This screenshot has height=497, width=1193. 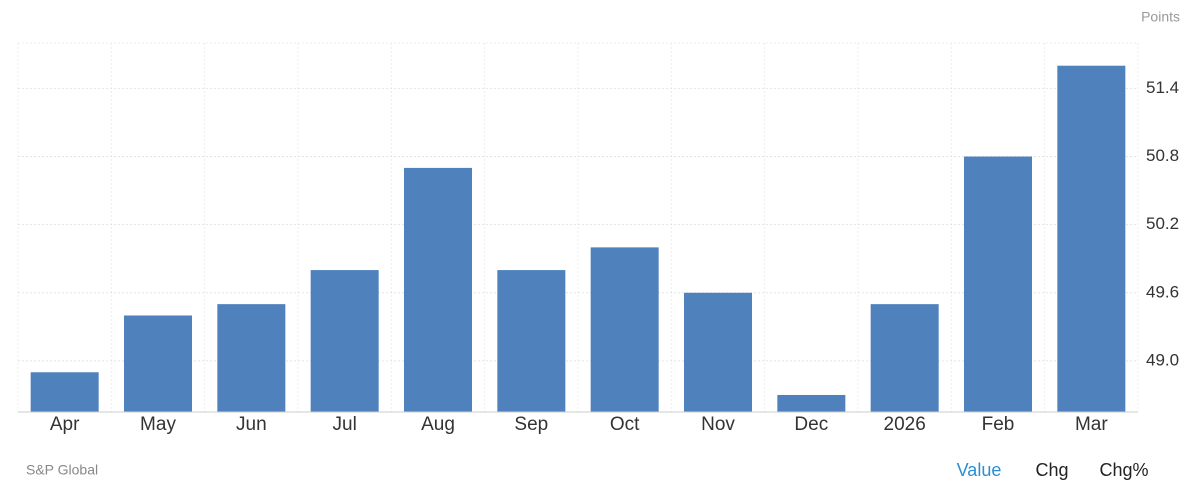 What do you see at coordinates (438, 424) in the screenshot?
I see `x-tick-label: Aug` at bounding box center [438, 424].